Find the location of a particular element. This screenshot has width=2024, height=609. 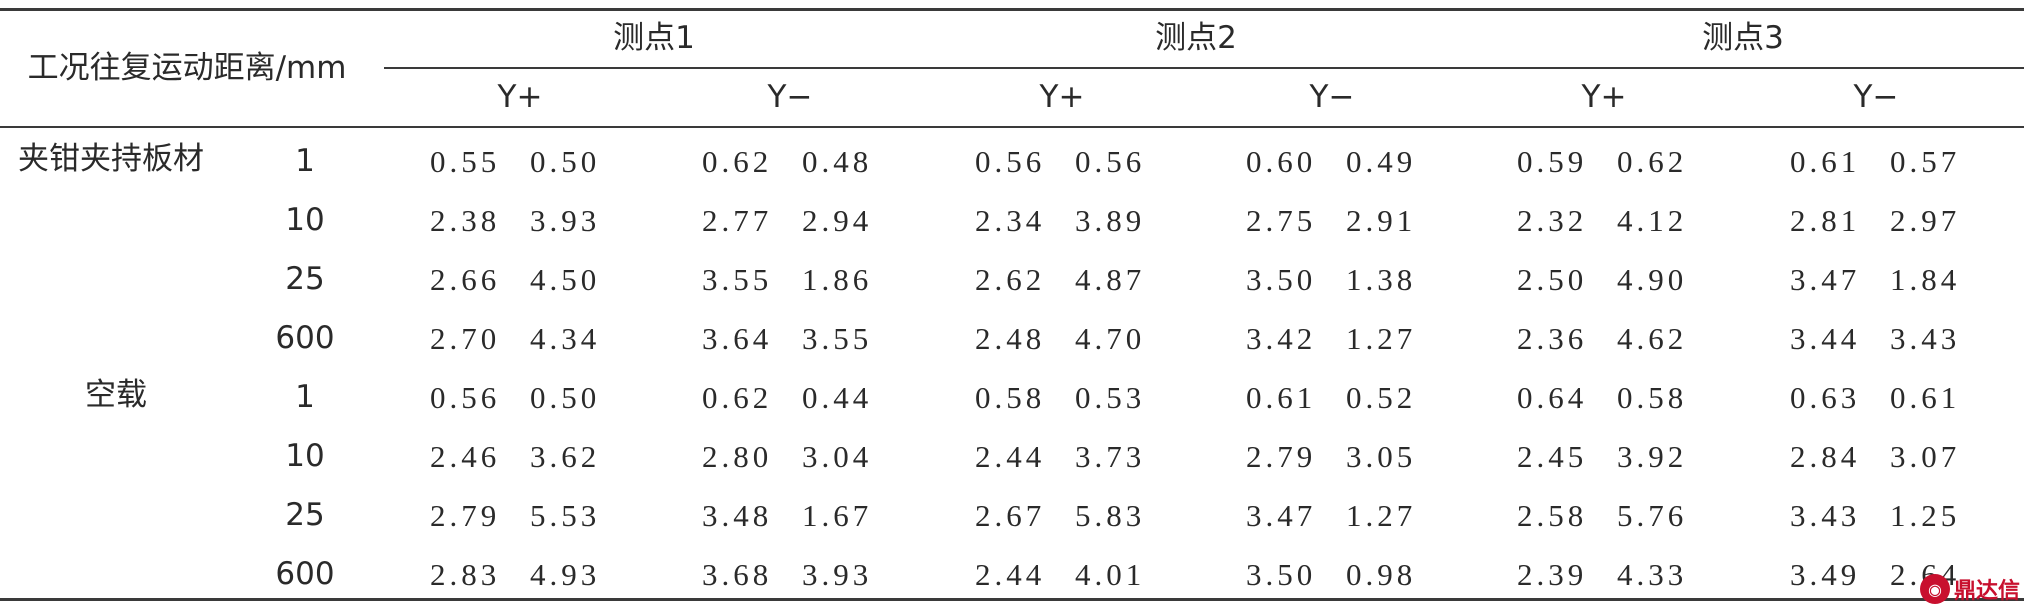

value-pair-cell: 2.83 4.93 is located at coordinates (515, 574).